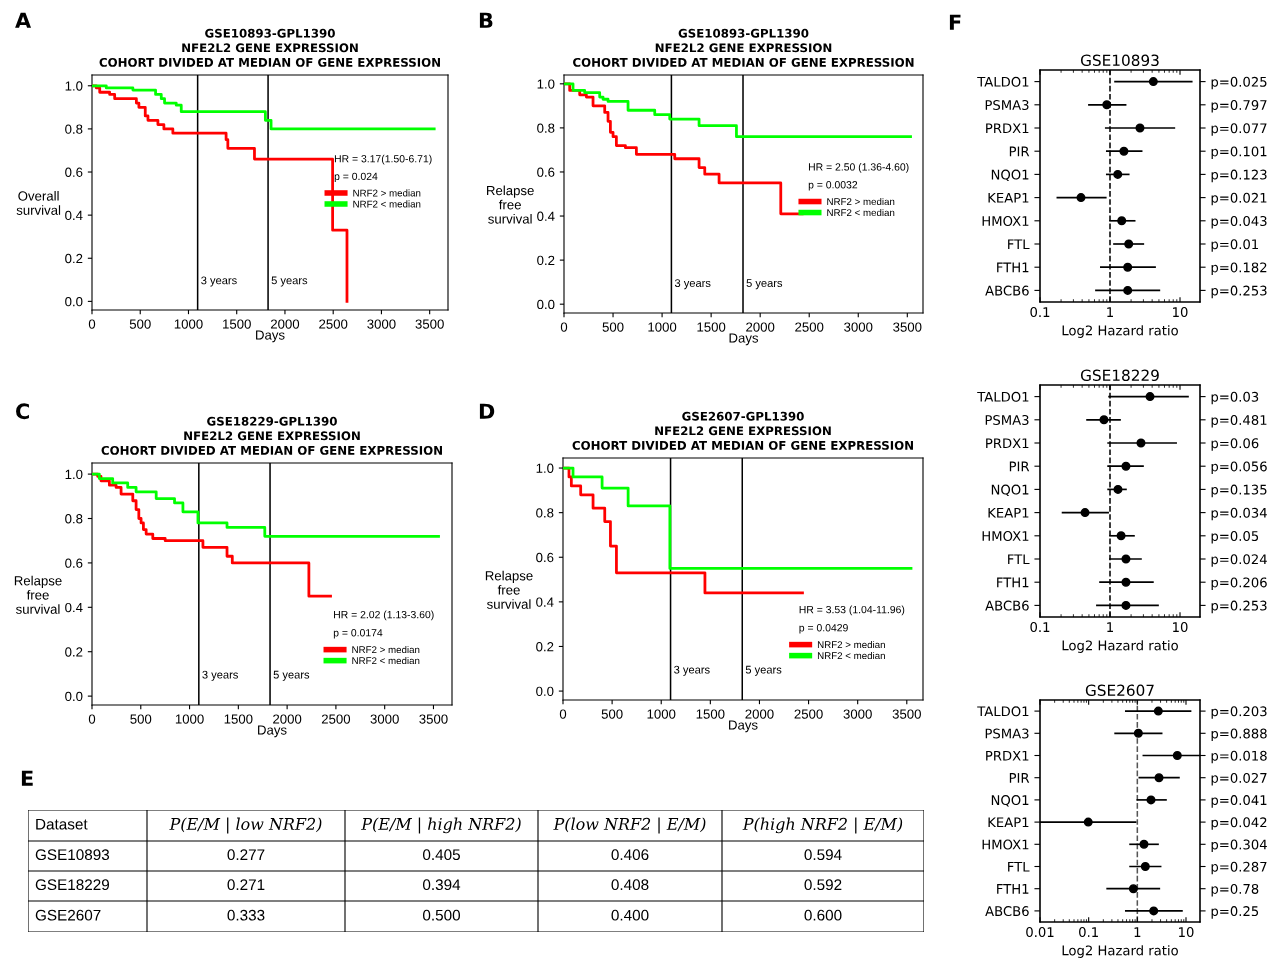 This screenshot has width=1276, height=967. Describe the element at coordinates (1239, 560) in the screenshot. I see `y2-tick-label: p=0.024` at that location.